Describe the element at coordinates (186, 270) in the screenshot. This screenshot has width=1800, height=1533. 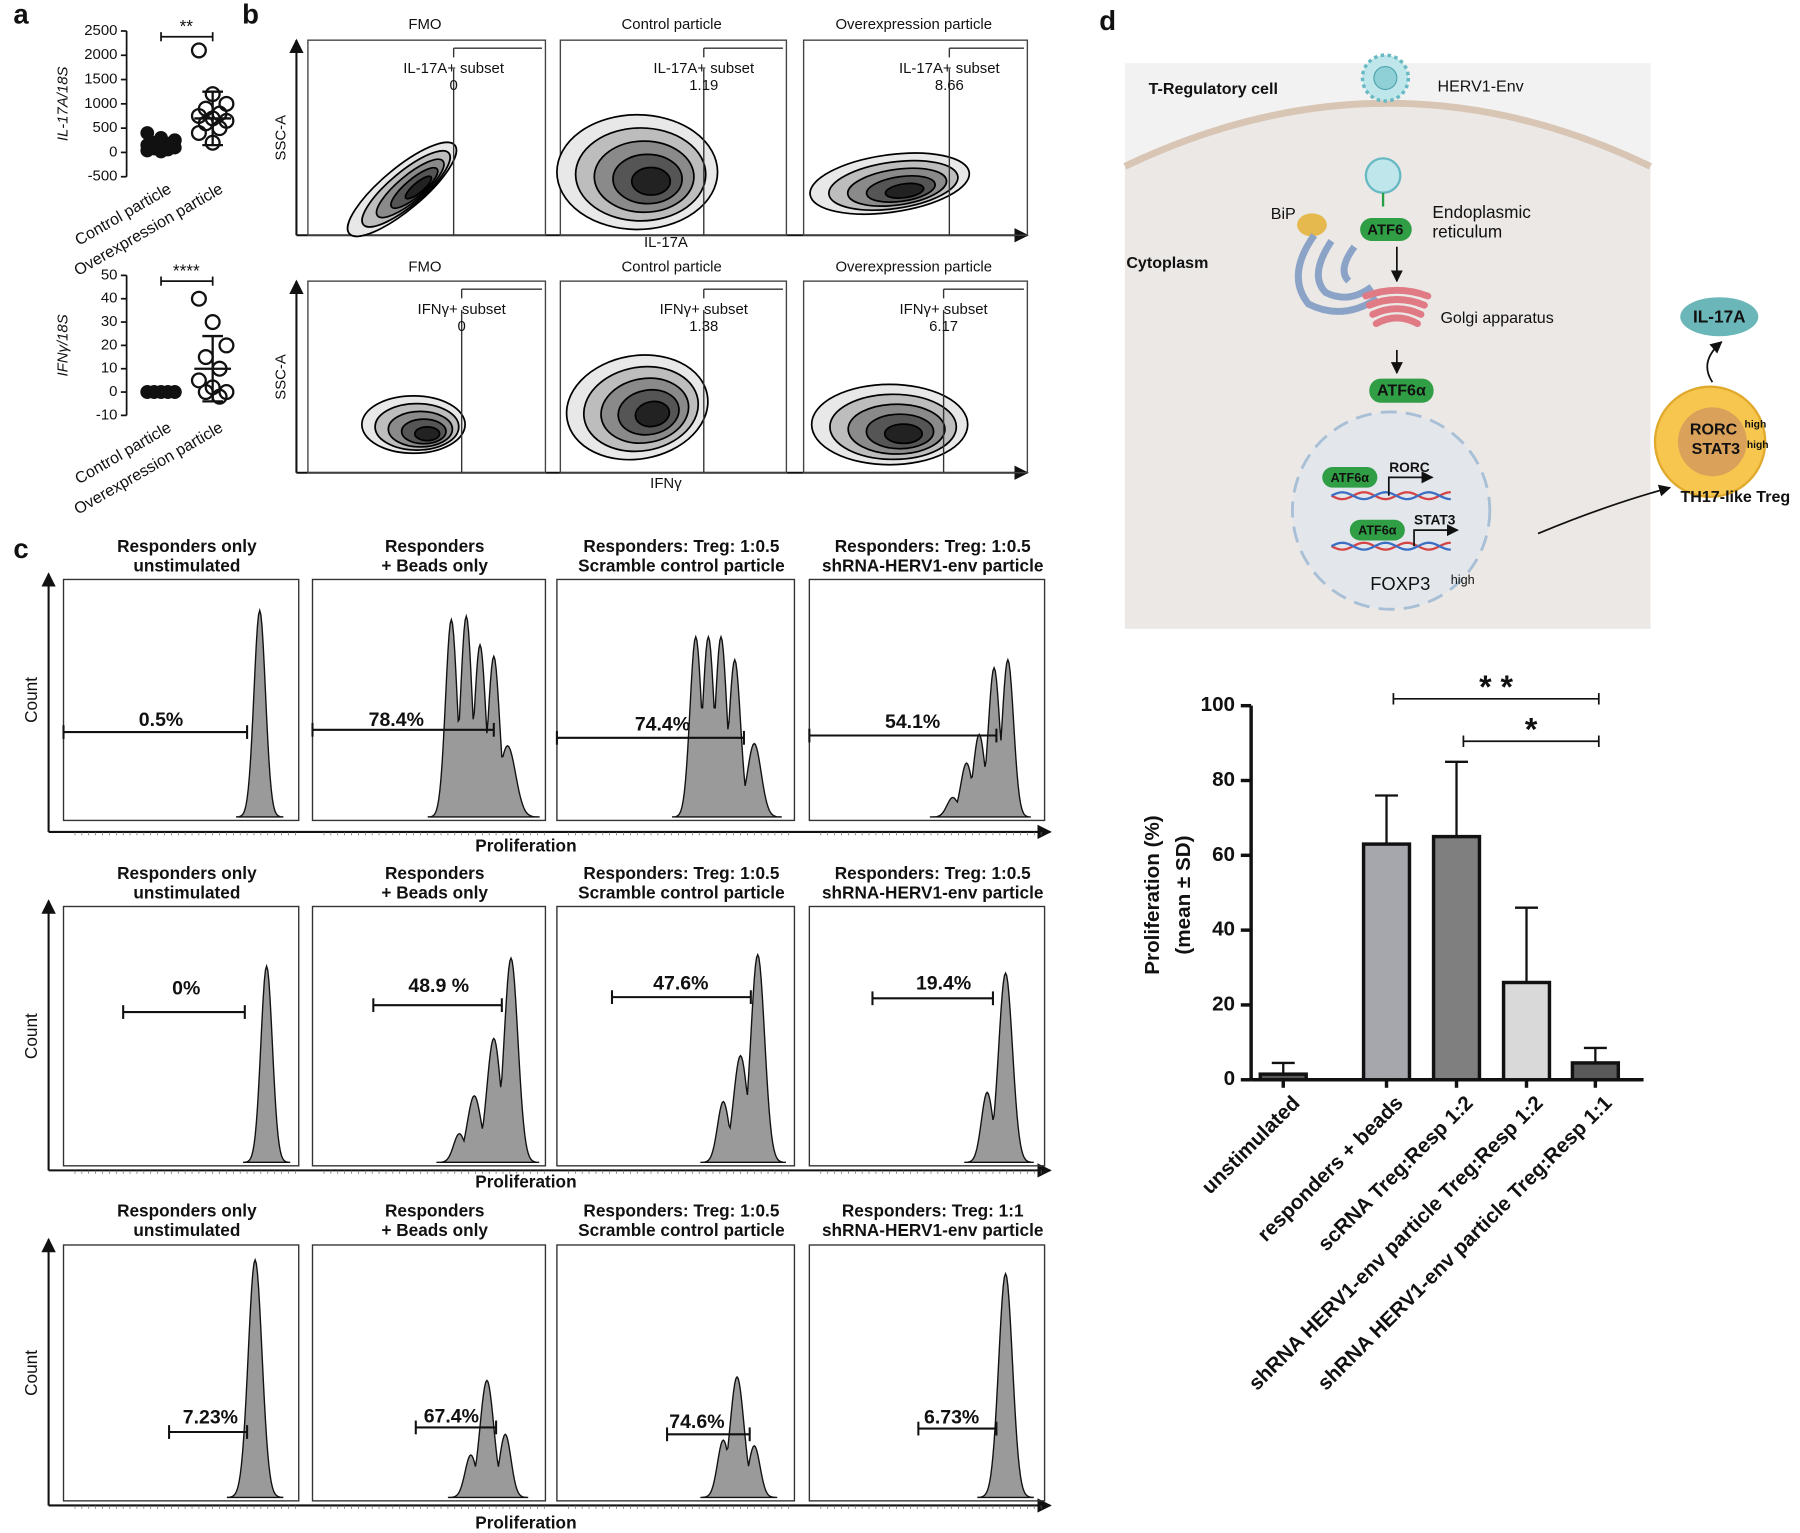
I see `significance-label: ****` at that location.